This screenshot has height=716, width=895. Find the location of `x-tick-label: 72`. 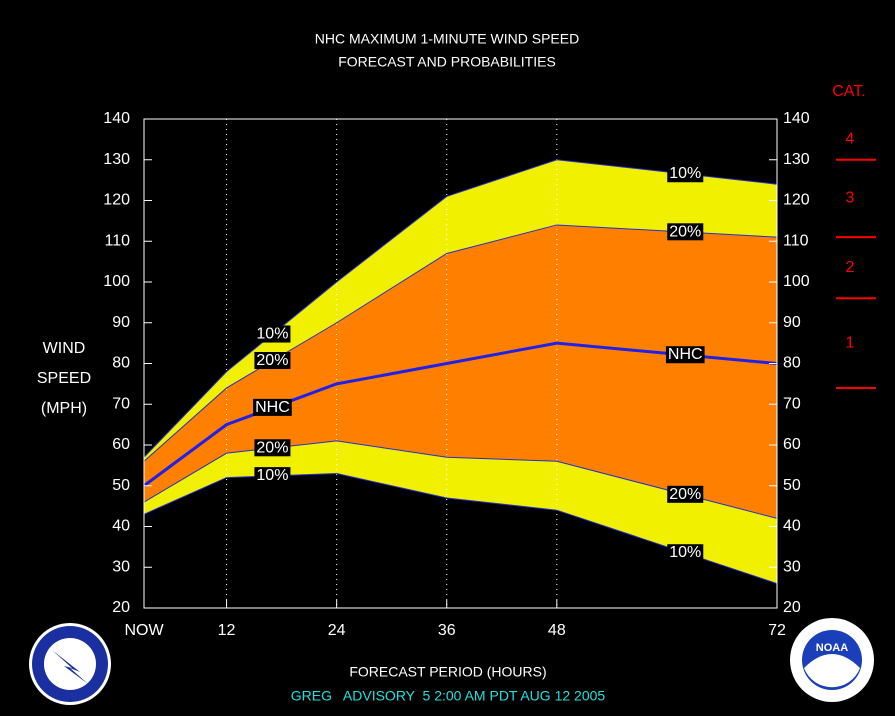

x-tick-label: 72 is located at coordinates (777, 630).